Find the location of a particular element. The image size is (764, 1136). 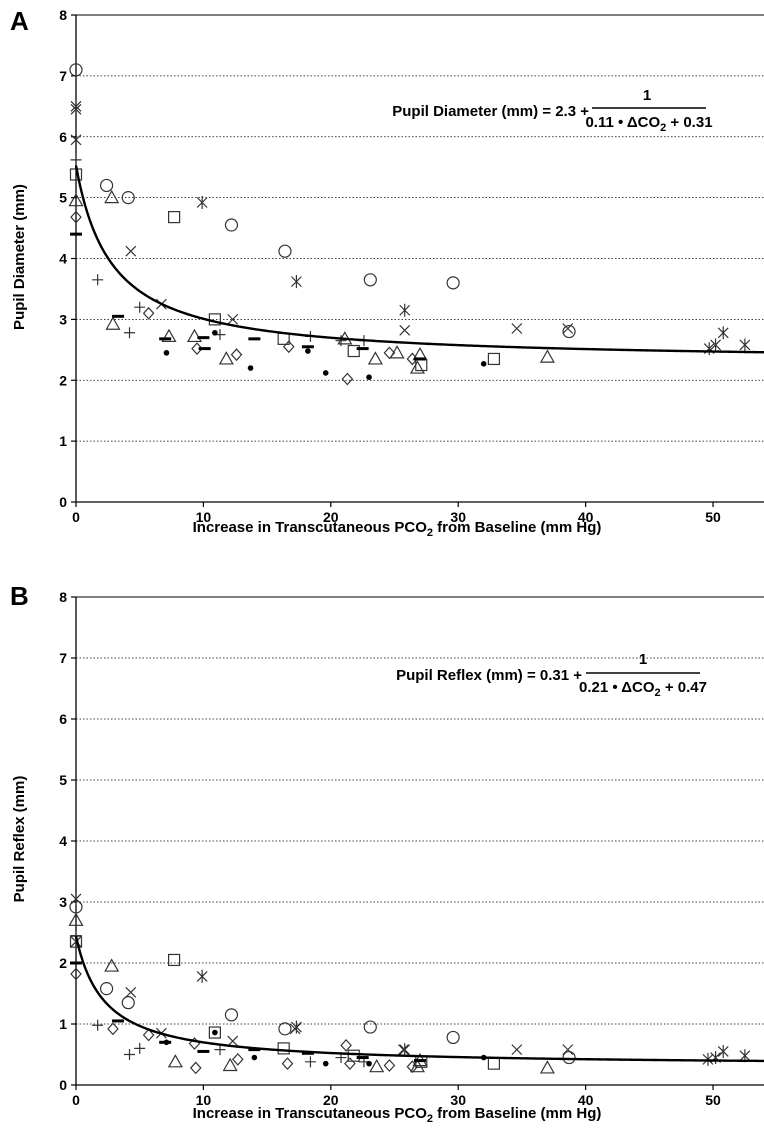

panel-b-x-tick-label-20: 20 is located at coordinates (331, 1100).